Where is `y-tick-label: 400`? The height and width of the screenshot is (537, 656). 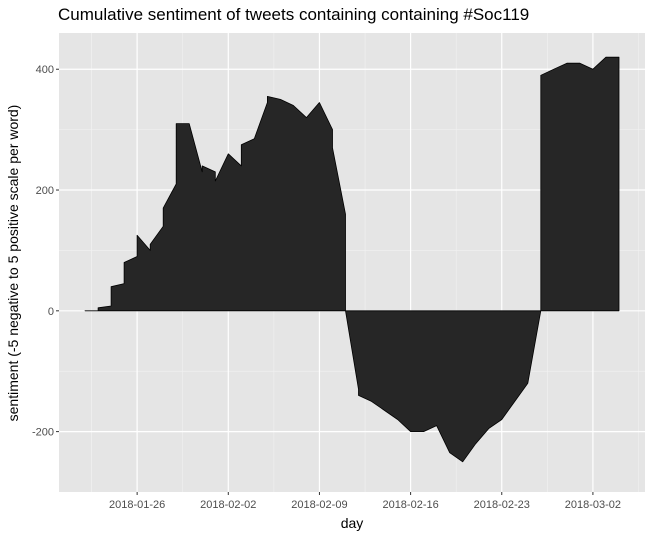 y-tick-label: 400 is located at coordinates (45, 70).